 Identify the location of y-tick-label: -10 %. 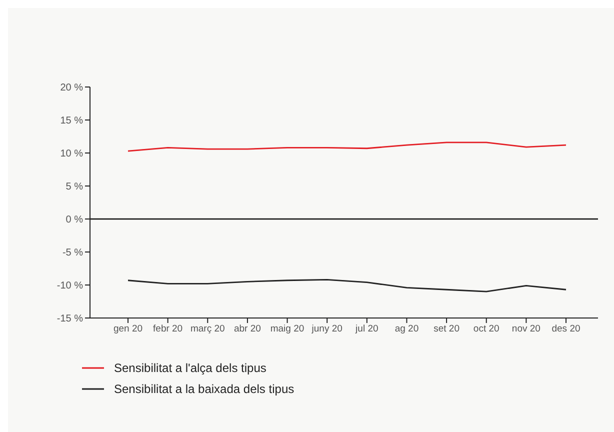
(70, 286).